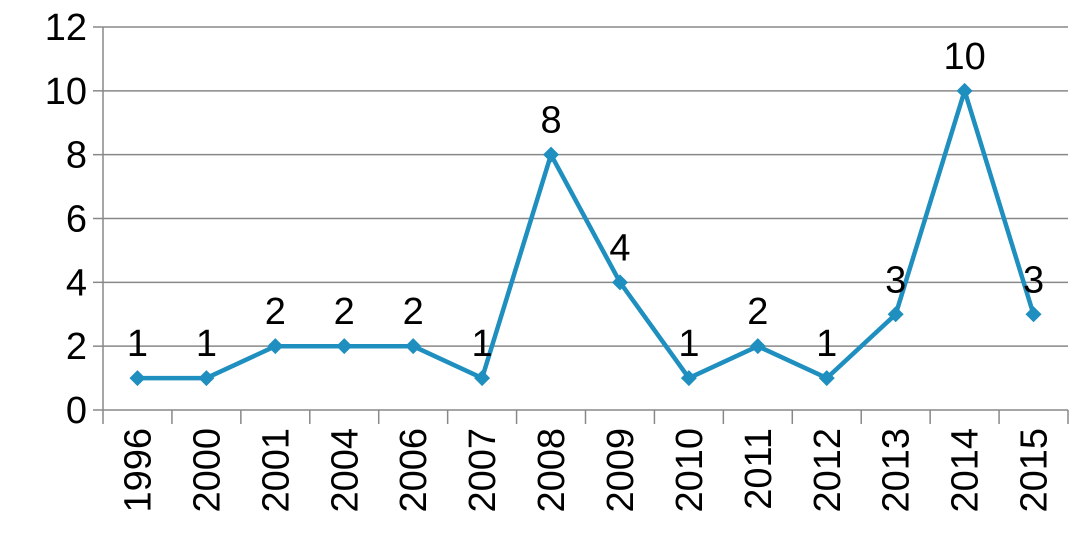  I want to click on x-tick-label: 2004, so click(345, 470).